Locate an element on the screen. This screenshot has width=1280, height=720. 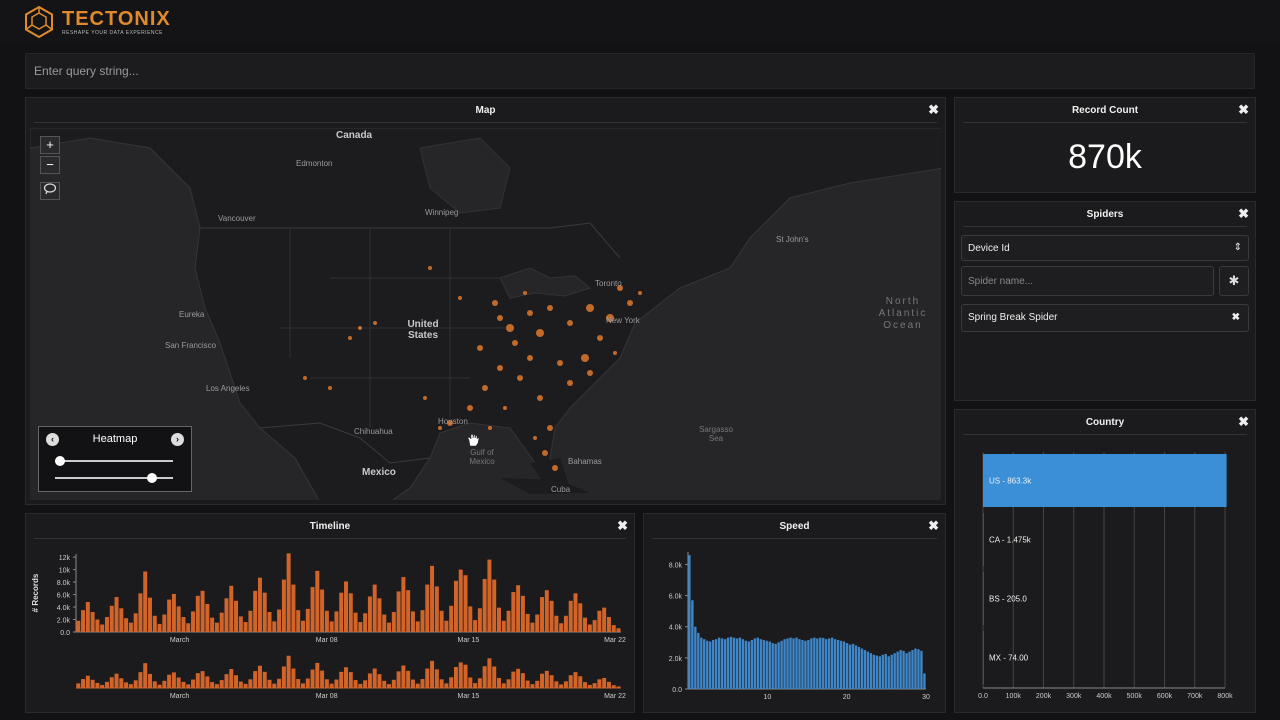
speed-chart: 0.0 2.0k 4.0k 6.0k 8.0k 10 20 30 is located at coordinates (794, 628).